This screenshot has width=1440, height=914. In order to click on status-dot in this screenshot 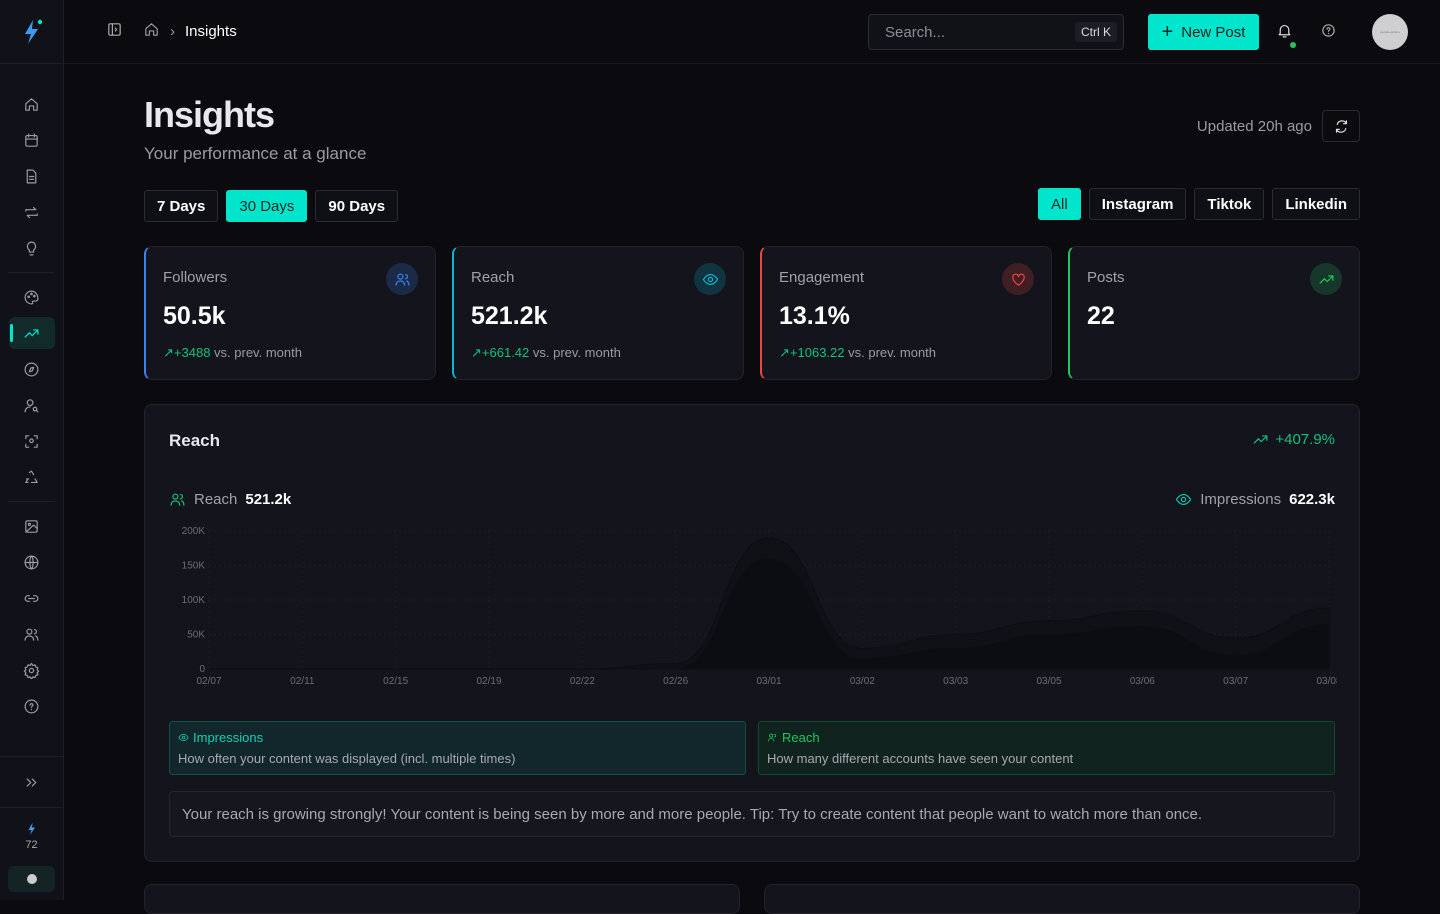, I will do `click(31, 879)`.